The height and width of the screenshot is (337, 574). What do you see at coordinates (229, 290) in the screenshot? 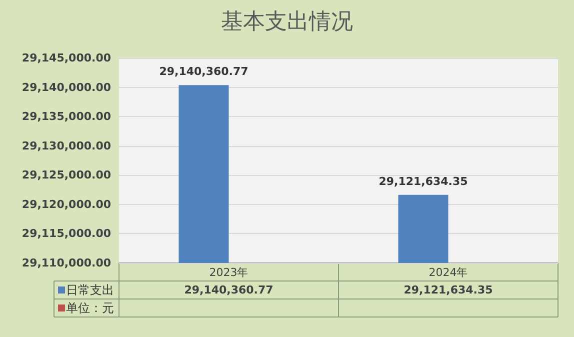
I see `data-label: 29,140,360.77` at bounding box center [229, 290].